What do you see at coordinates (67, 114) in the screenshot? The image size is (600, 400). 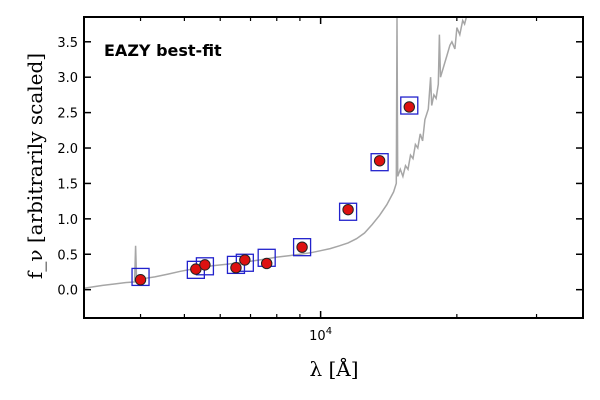 I see `y-tick-label: 2.5` at bounding box center [67, 114].